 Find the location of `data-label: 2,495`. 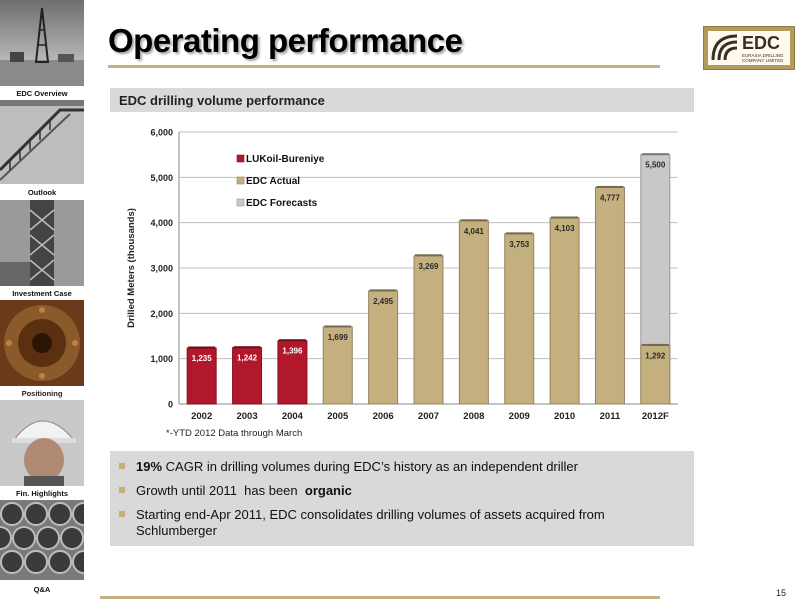

data-label: 2,495 is located at coordinates (383, 301).